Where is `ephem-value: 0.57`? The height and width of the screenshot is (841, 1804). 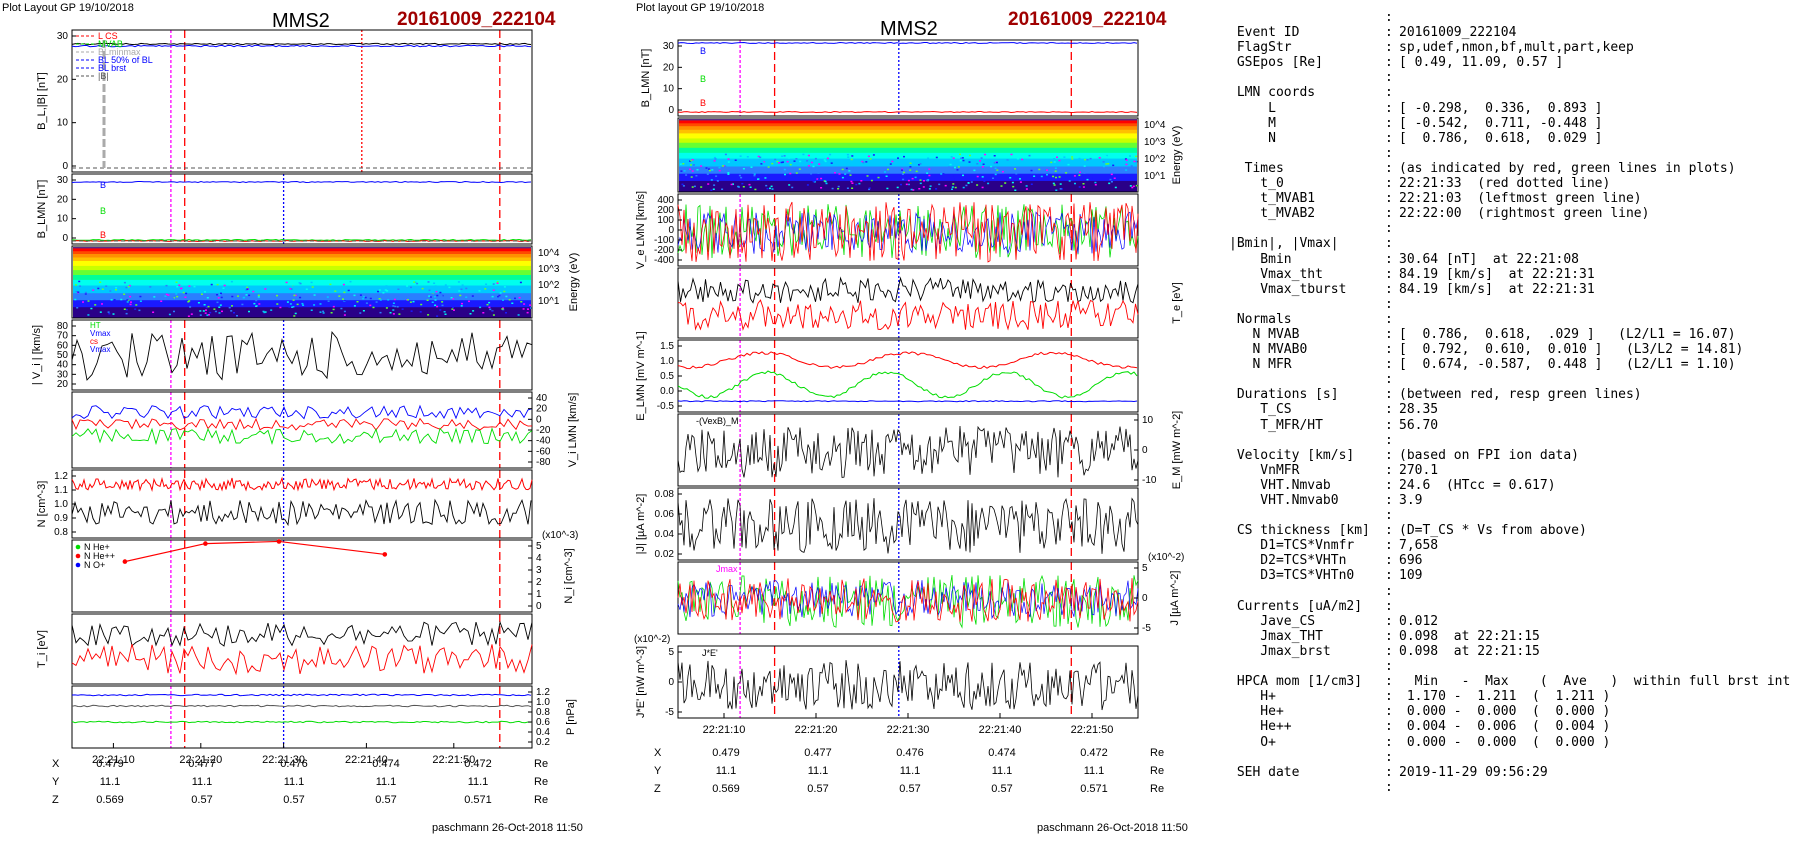
ephem-value: 0.57 is located at coordinates (386, 800).